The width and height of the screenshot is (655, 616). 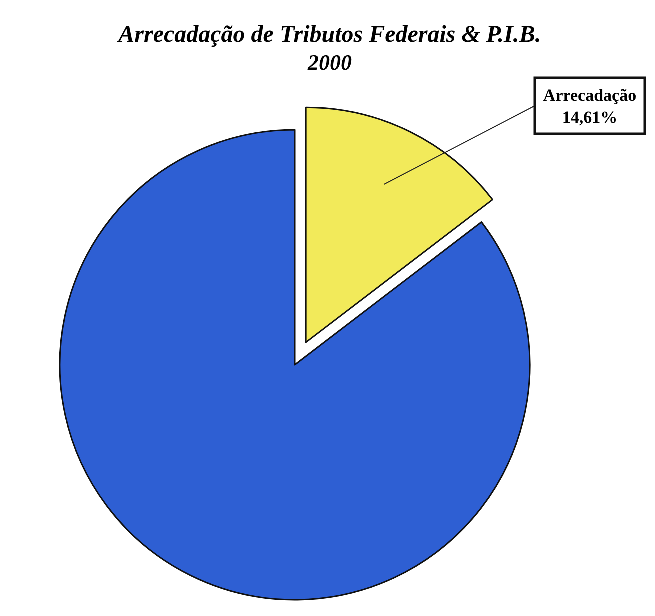 I want to click on chart-subtitle: 2000, so click(x=329, y=62).